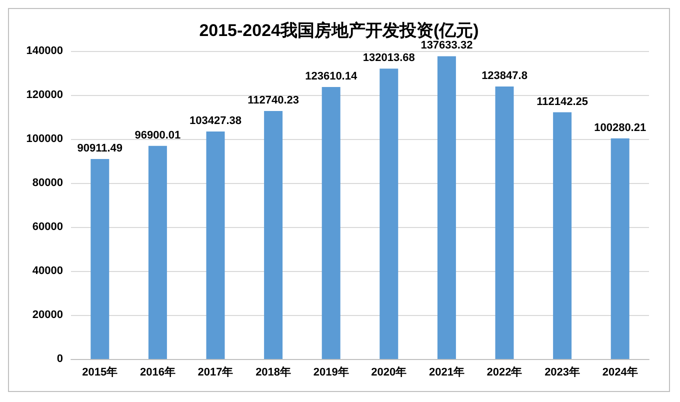  I want to click on x-tick-label: 2024年, so click(620, 372).